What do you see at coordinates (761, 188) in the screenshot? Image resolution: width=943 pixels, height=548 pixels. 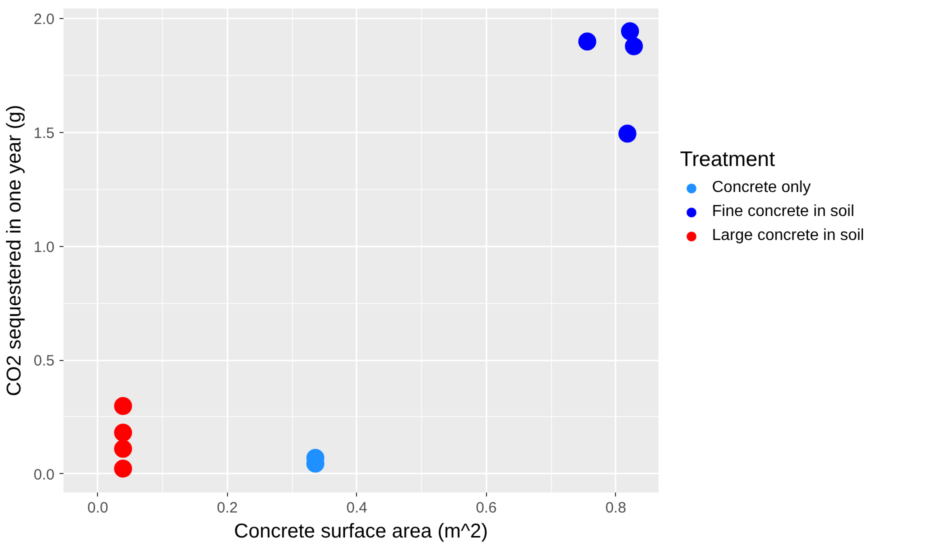 I see `legend-label: Concrete only` at bounding box center [761, 188].